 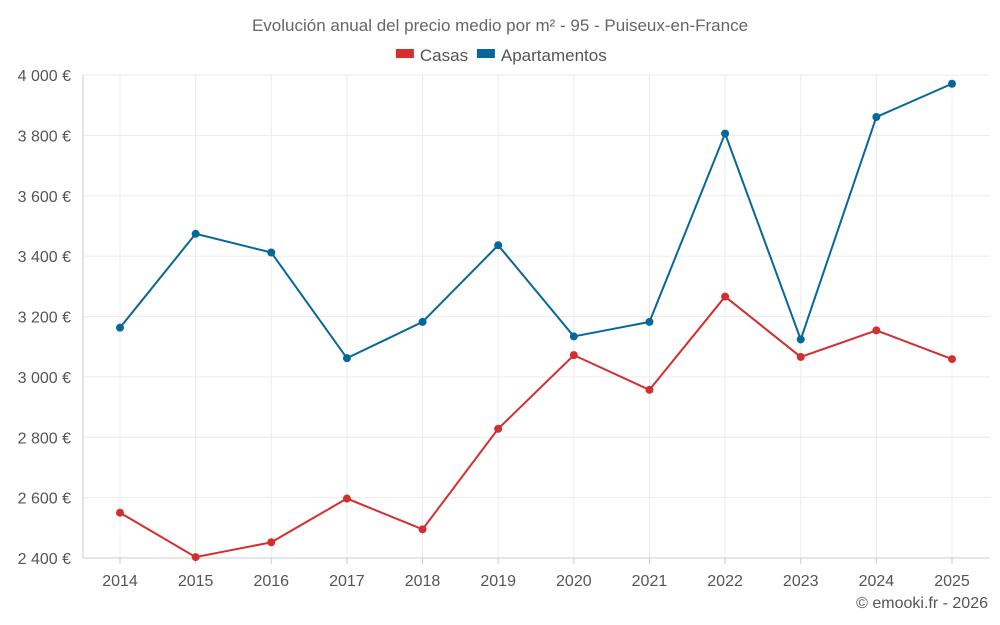 I want to click on y-tick-label: 3 400 €, so click(x=44, y=257).